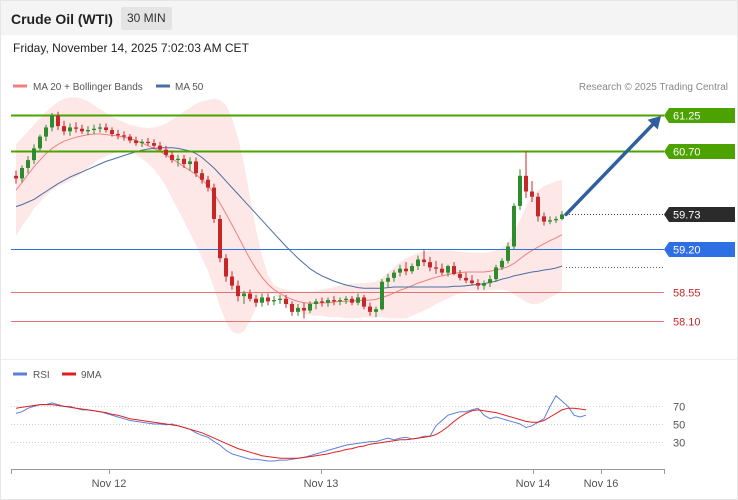 The height and width of the screenshot is (500, 738). I want to click on legend-swatch-9ma, so click(69, 374).